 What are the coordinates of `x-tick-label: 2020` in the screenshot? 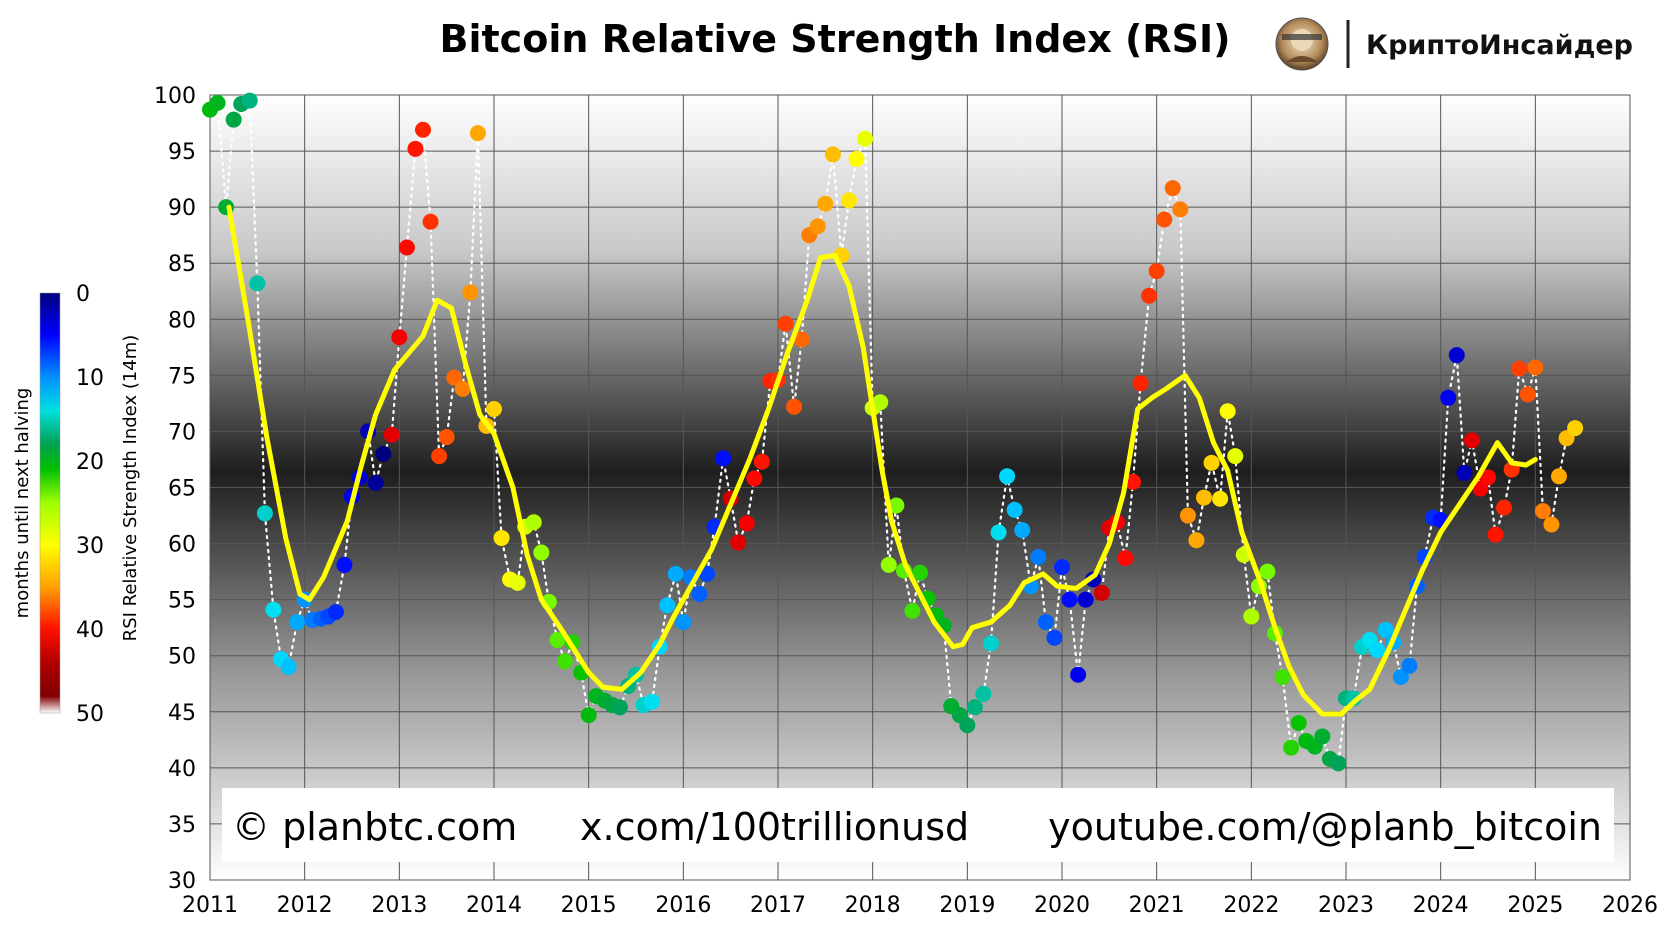 It's located at (1062, 905).